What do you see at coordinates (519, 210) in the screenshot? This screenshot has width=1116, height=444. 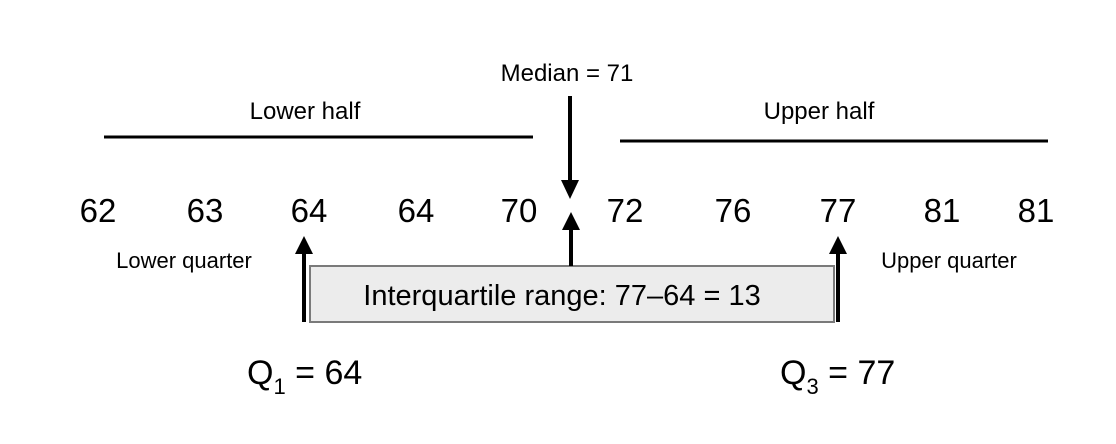 I see `value-5: 70` at bounding box center [519, 210].